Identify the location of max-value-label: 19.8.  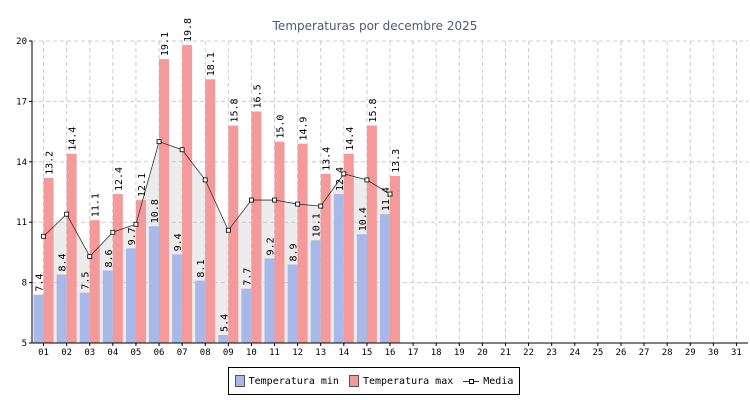
(188, 30).